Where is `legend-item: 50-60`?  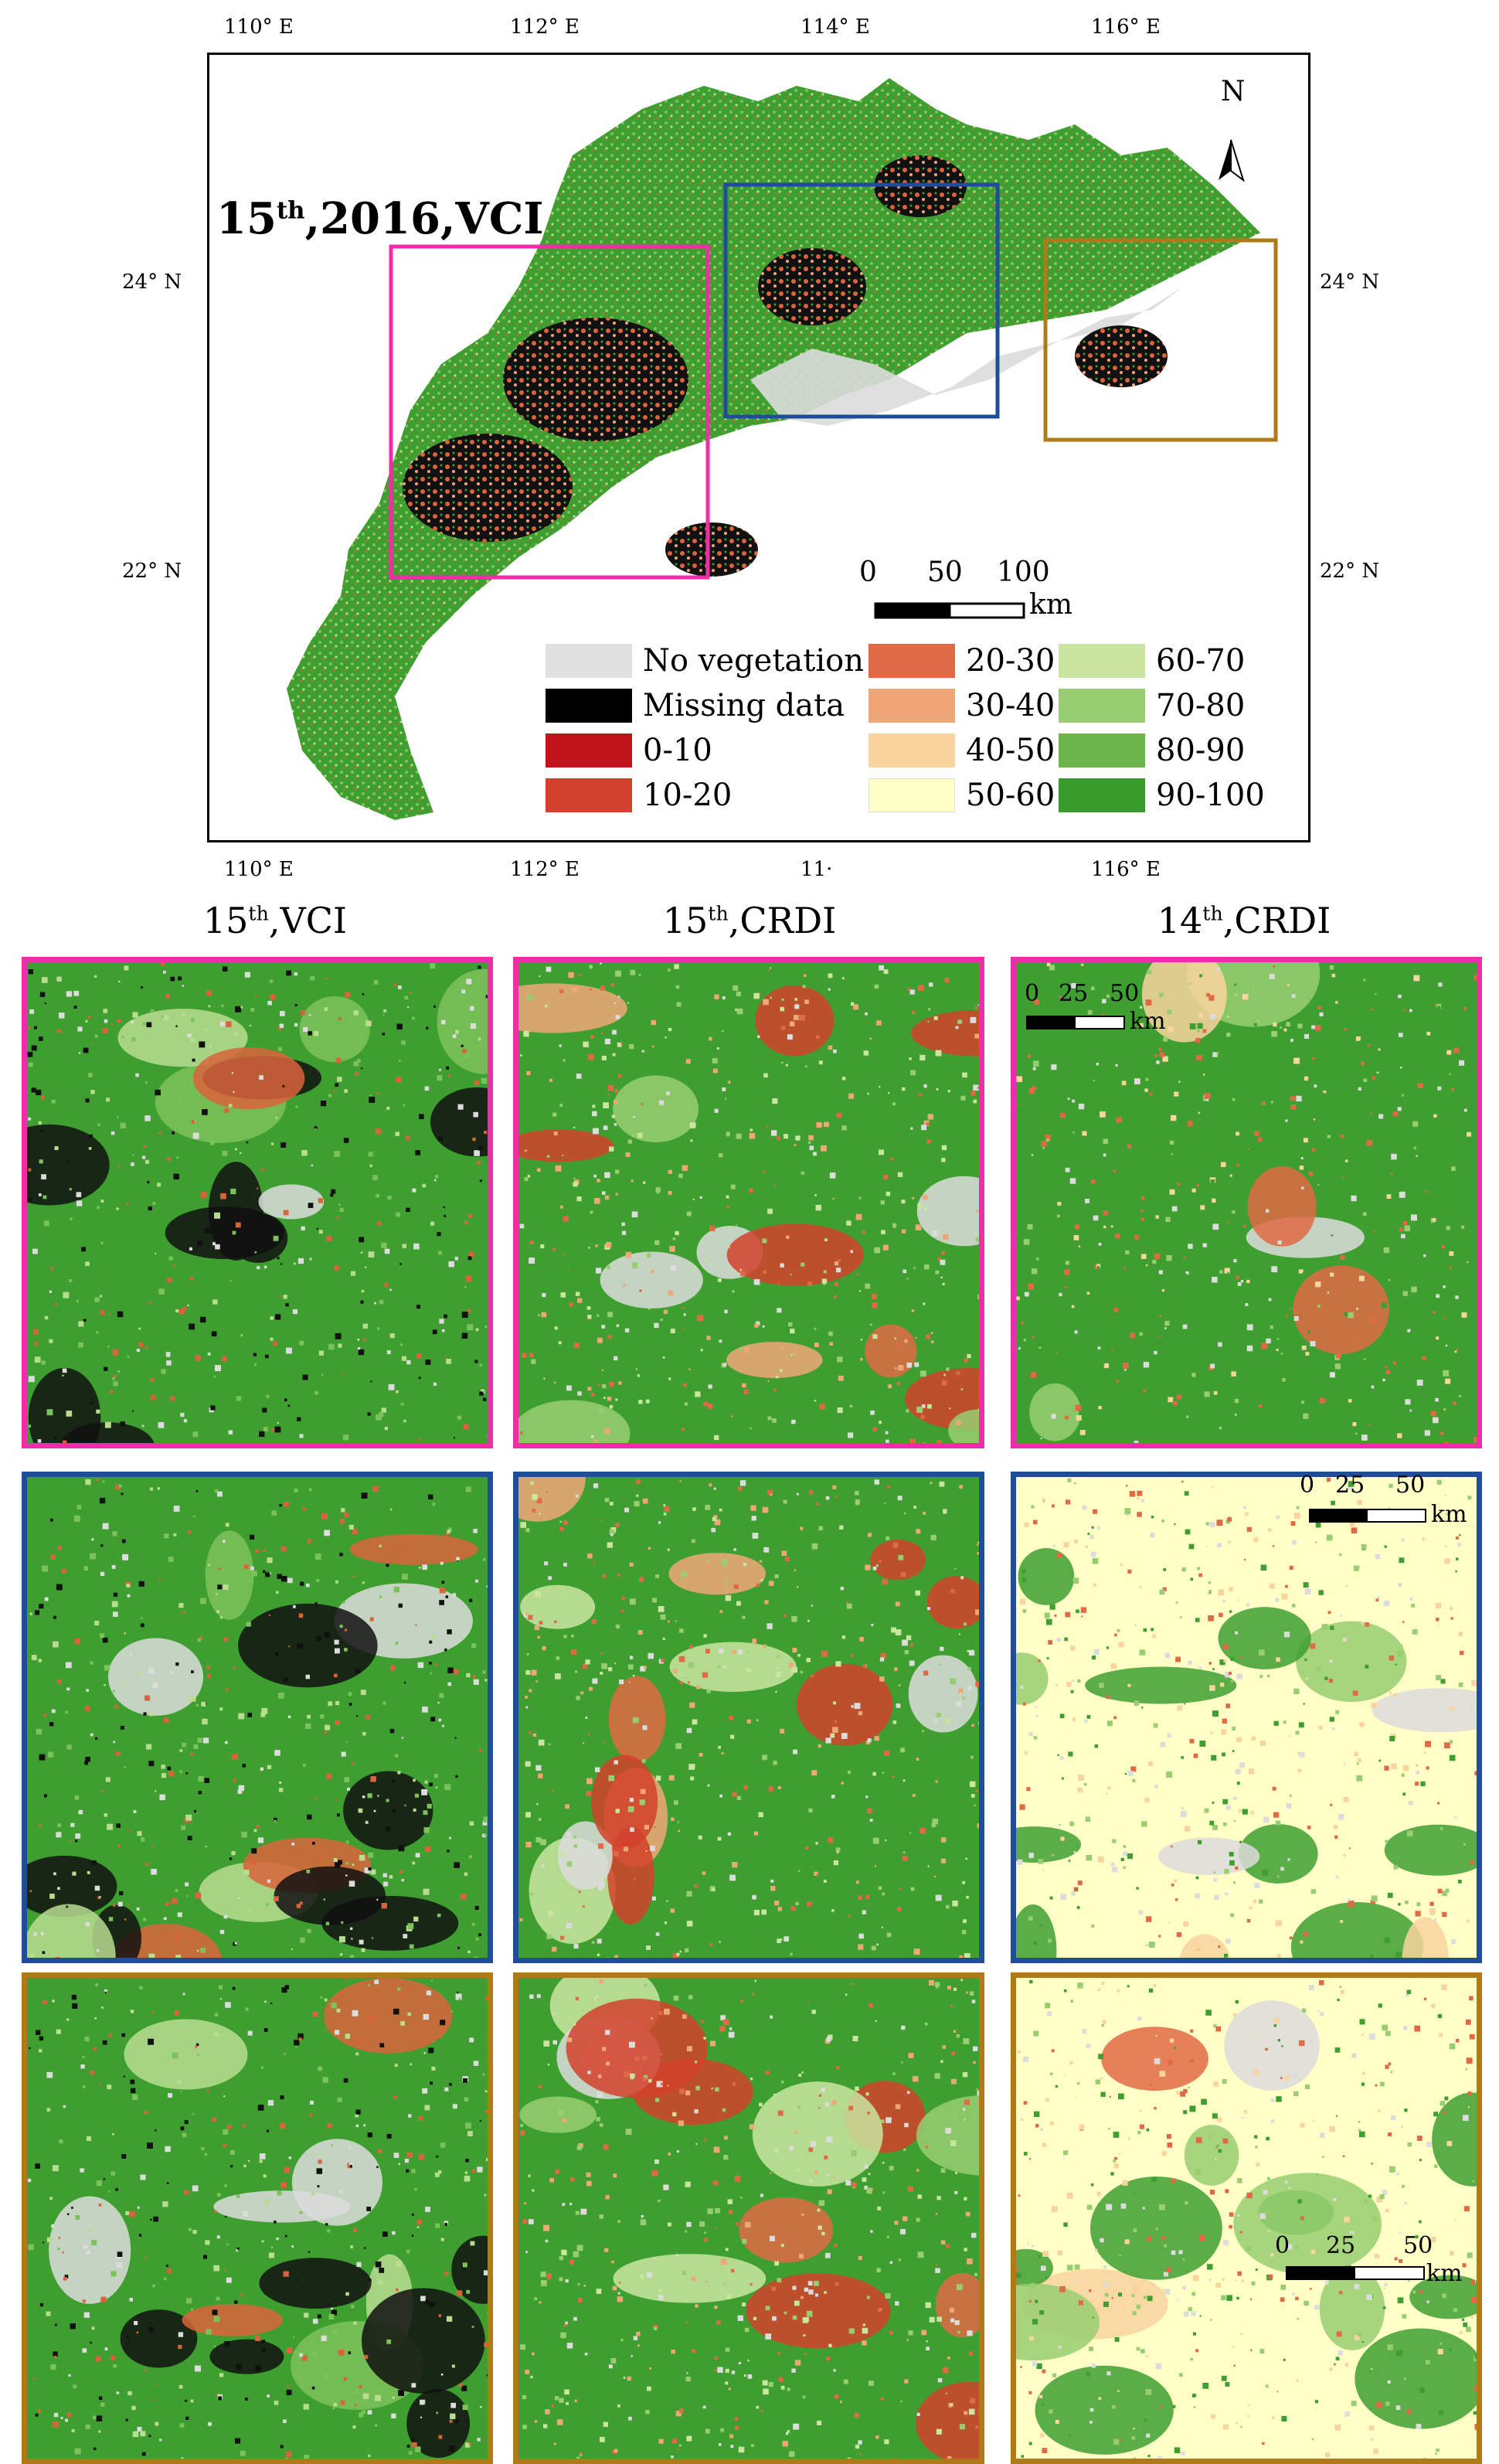
legend-item: 50-60 is located at coordinates (961, 795).